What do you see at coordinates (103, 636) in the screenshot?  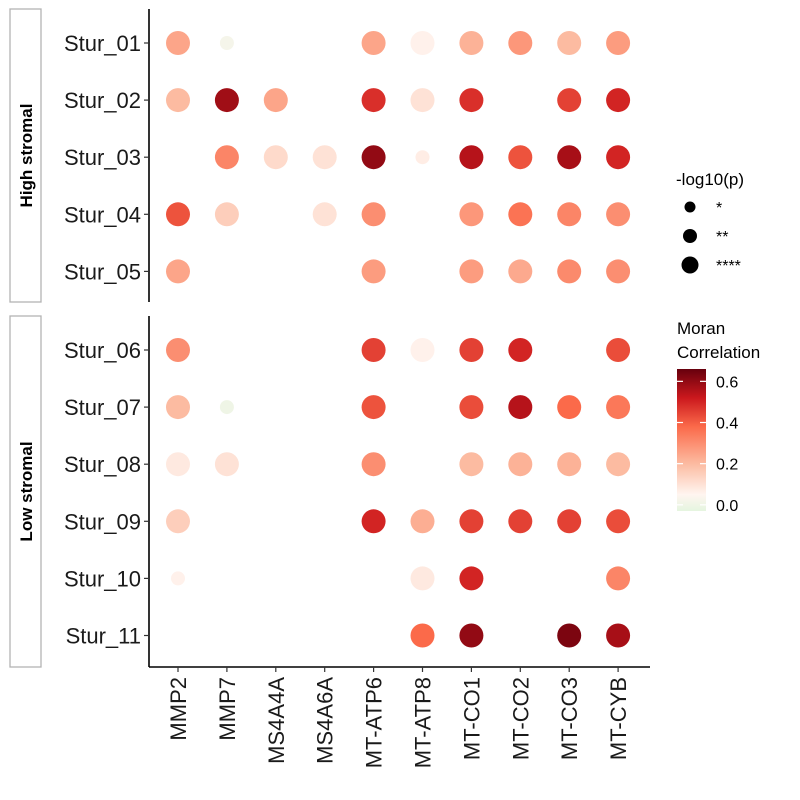 I see `y-tick-label: Stur_11` at bounding box center [103, 636].